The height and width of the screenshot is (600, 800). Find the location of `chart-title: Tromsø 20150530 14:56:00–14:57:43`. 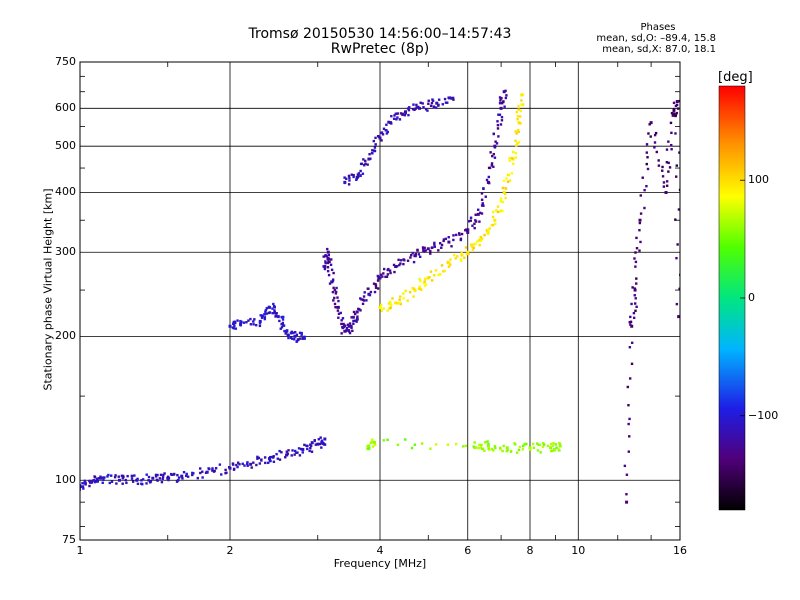

chart-title: Tromsø 20150530 14:56:00–14:57:43 is located at coordinates (380, 34).